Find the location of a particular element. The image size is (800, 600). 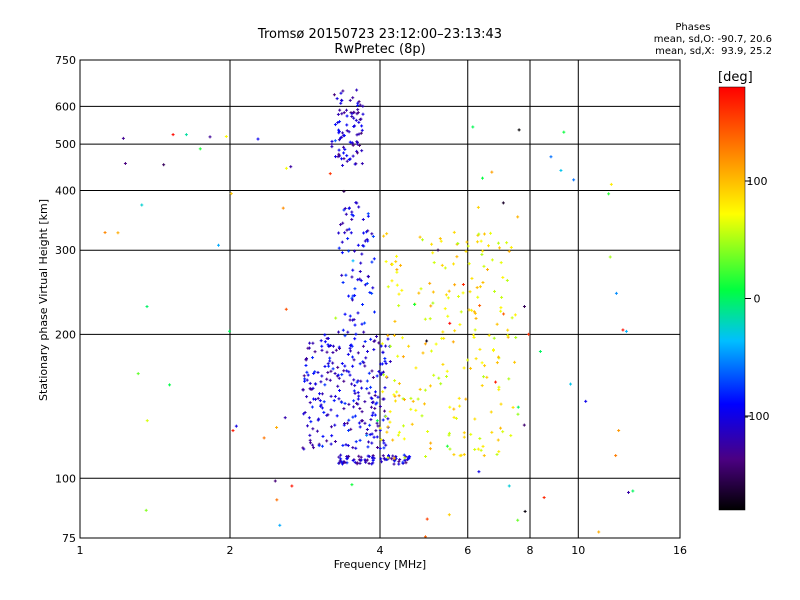

y-tick-label: 600 is located at coordinates (65, 106).